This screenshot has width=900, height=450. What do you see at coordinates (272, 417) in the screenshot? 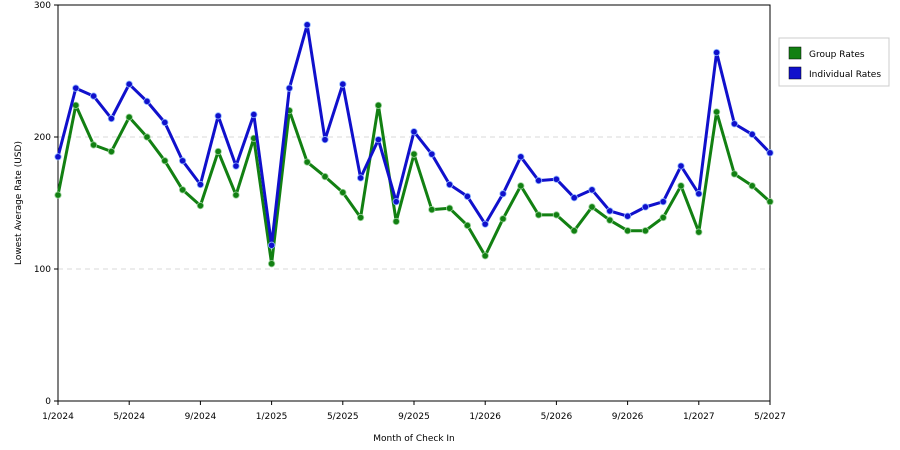
I see `x-tick-label: 1/2025` at bounding box center [272, 417].